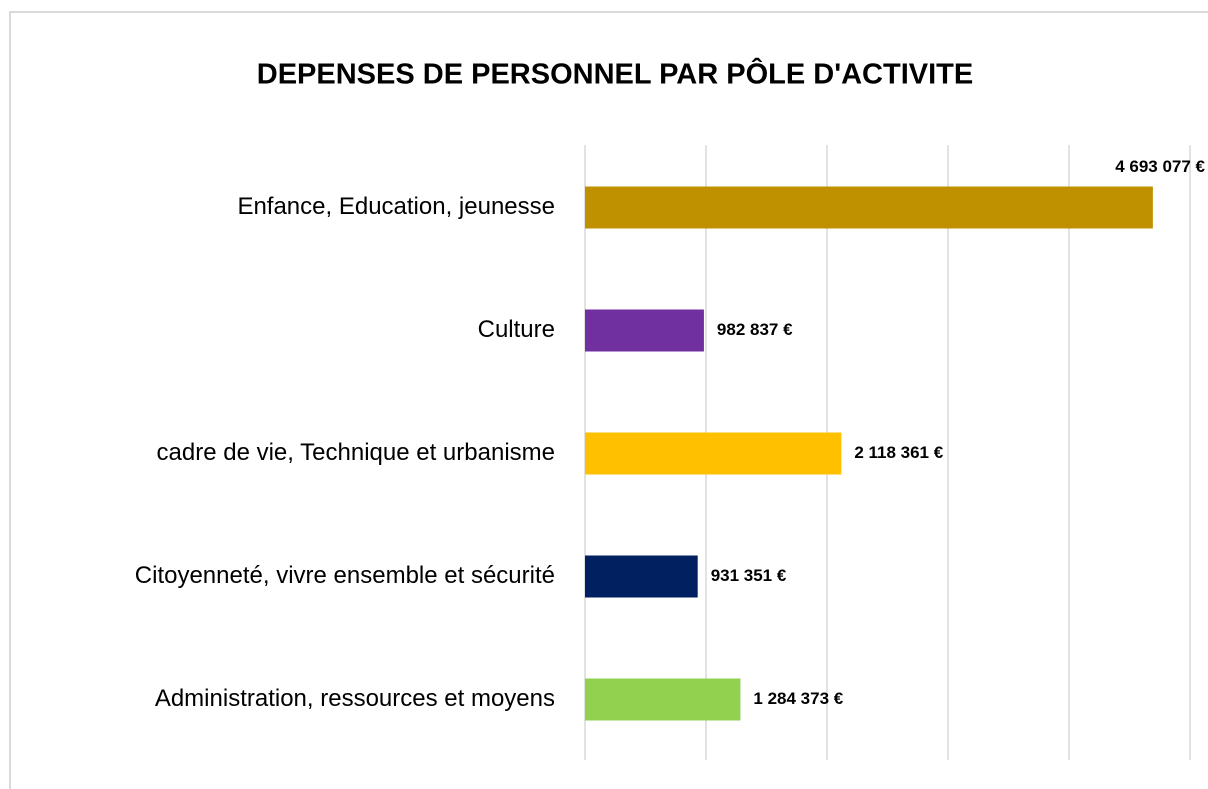 The height and width of the screenshot is (789, 1208). I want to click on value-label: 4 693 077 €, so click(1160, 166).